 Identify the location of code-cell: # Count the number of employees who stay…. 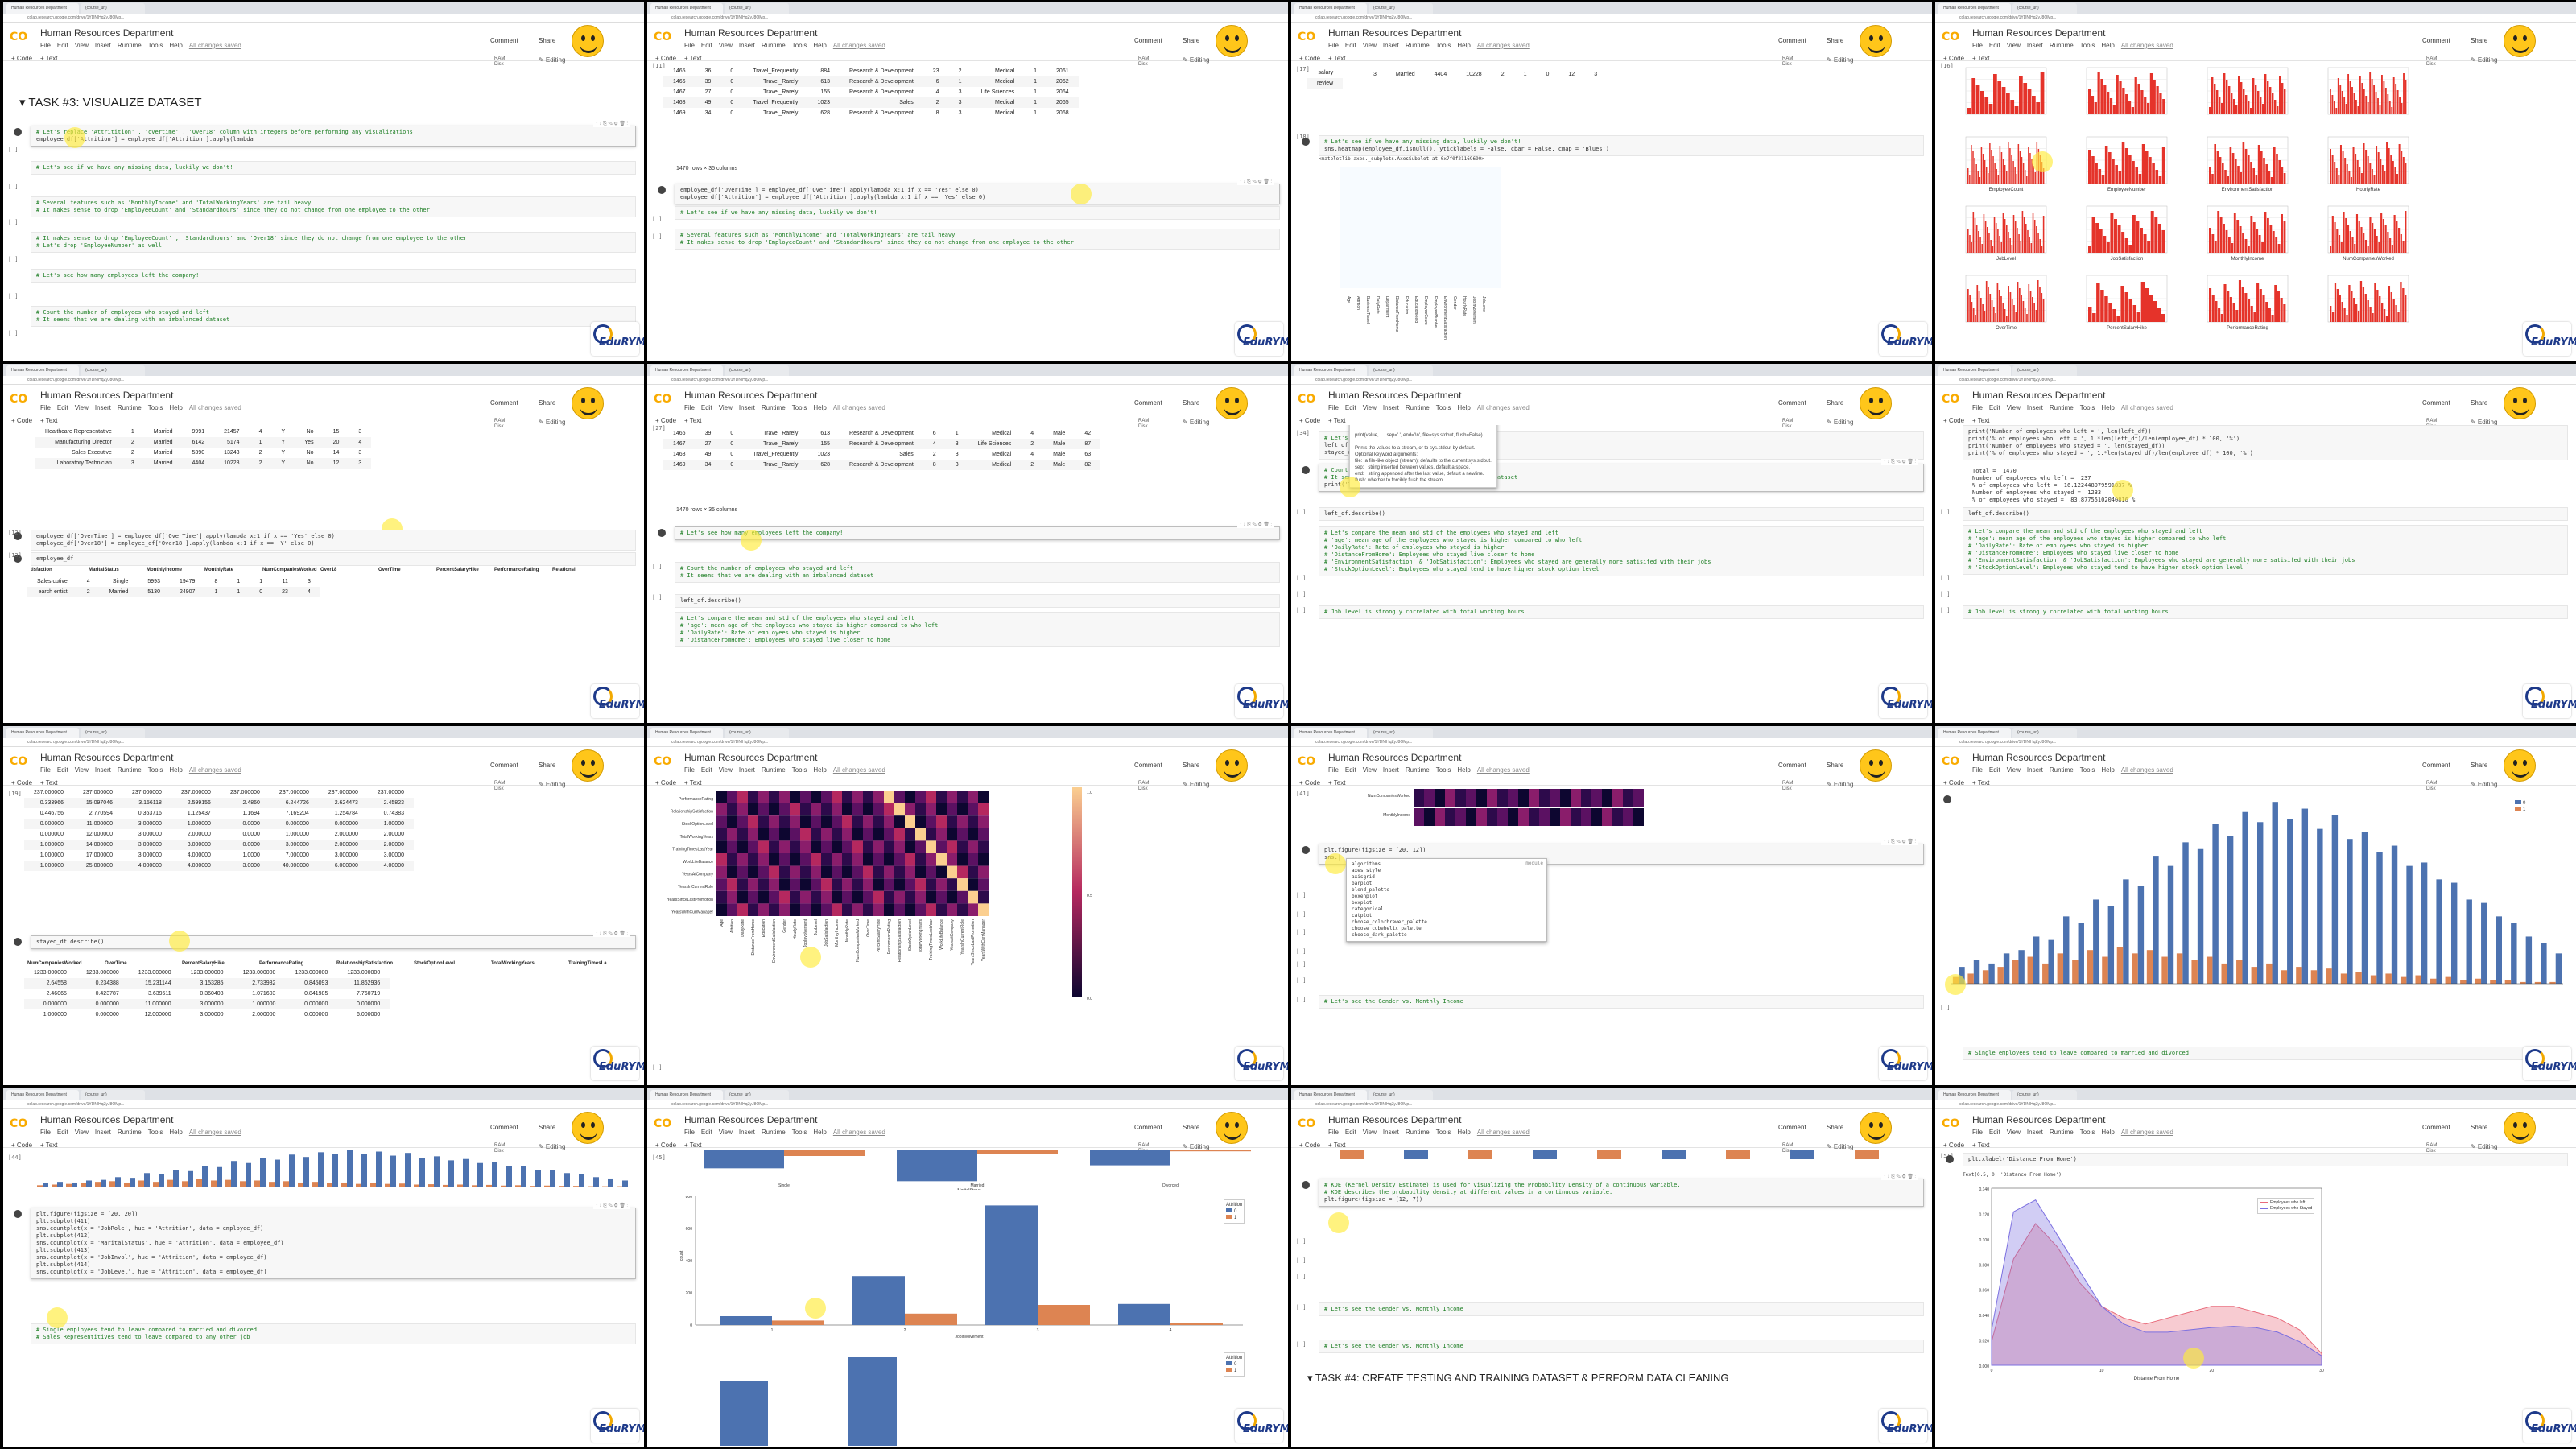
(333, 316).